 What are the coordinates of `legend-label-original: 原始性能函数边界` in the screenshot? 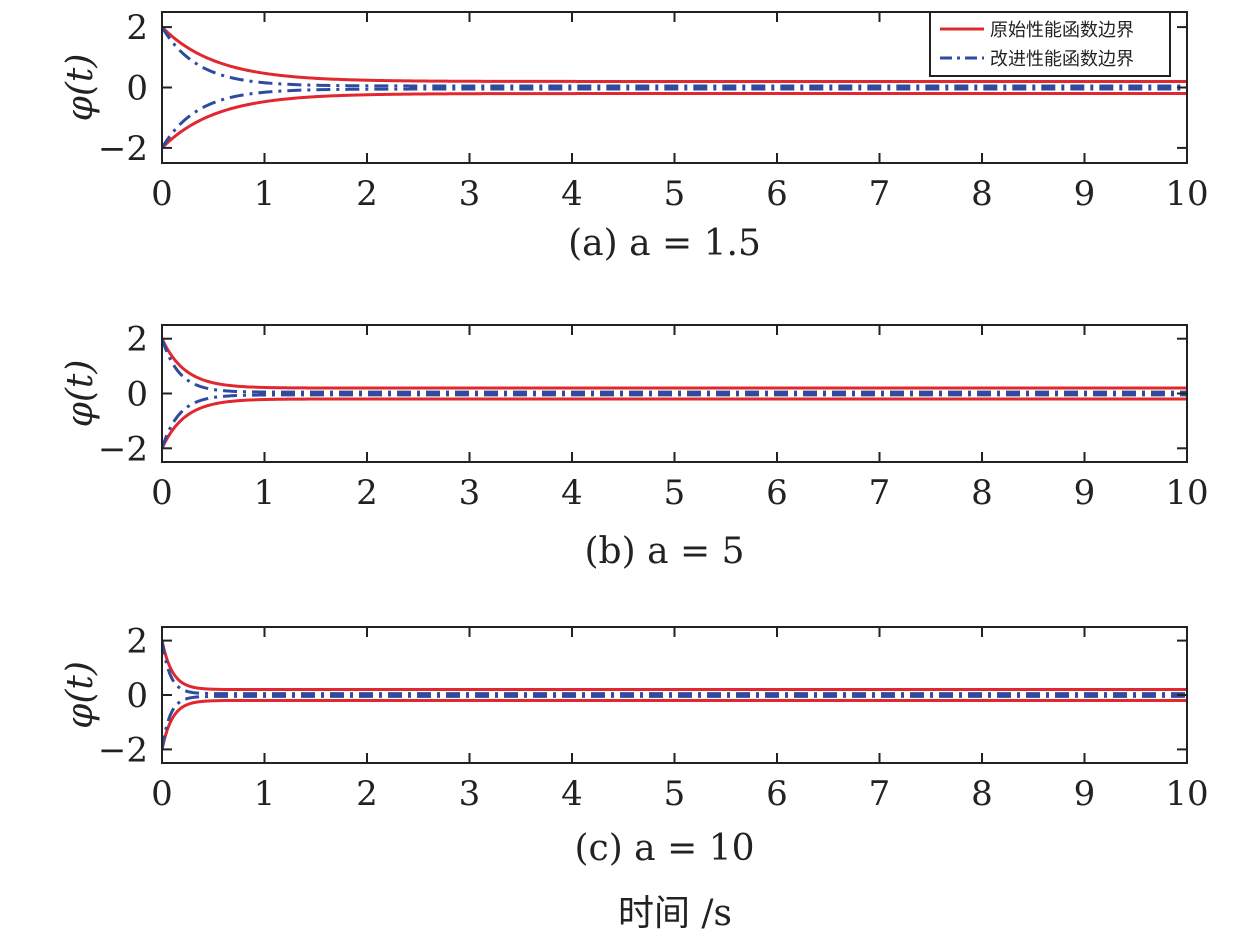 It's located at (1062, 30).